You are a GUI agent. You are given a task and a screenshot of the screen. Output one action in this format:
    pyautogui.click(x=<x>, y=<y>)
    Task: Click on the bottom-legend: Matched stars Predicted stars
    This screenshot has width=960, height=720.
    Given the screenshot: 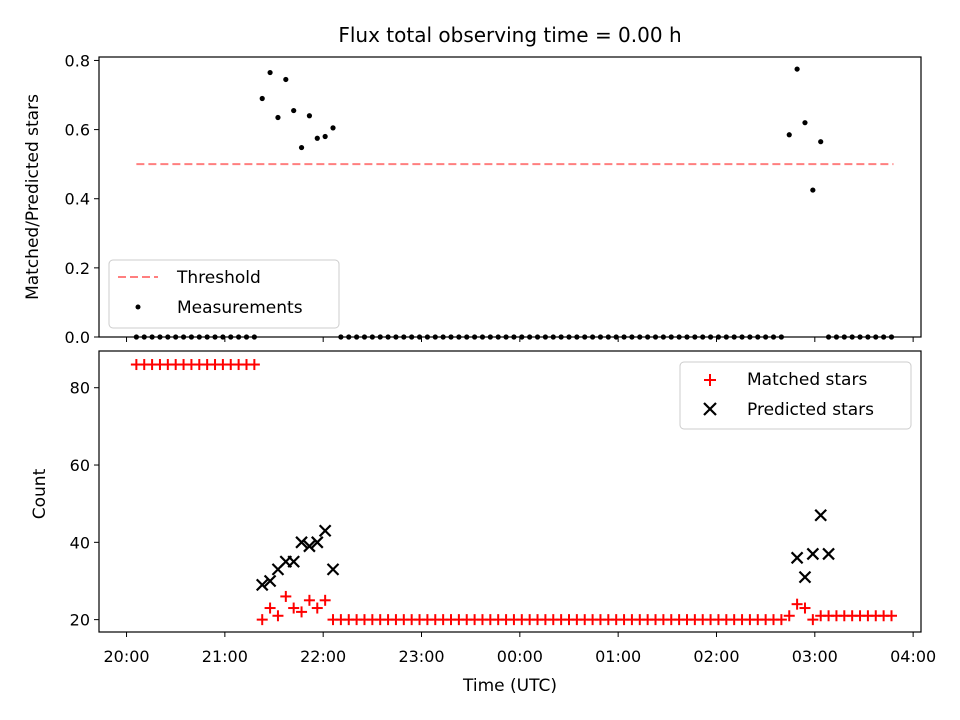 What is the action you would take?
    pyautogui.click(x=795, y=395)
    